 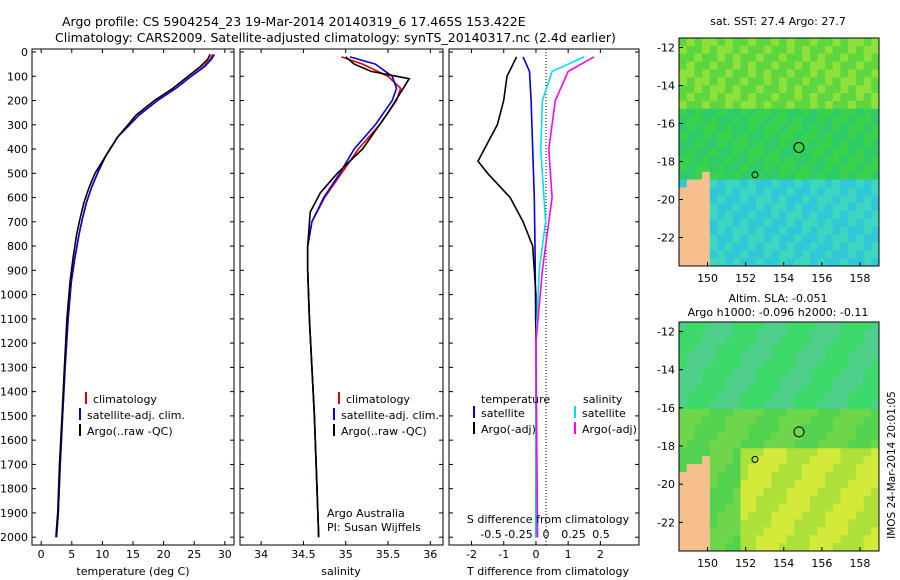 What do you see at coordinates (352, 297) in the screenshot?
I see `profile-line-satellite-adj-clim-` at bounding box center [352, 297].